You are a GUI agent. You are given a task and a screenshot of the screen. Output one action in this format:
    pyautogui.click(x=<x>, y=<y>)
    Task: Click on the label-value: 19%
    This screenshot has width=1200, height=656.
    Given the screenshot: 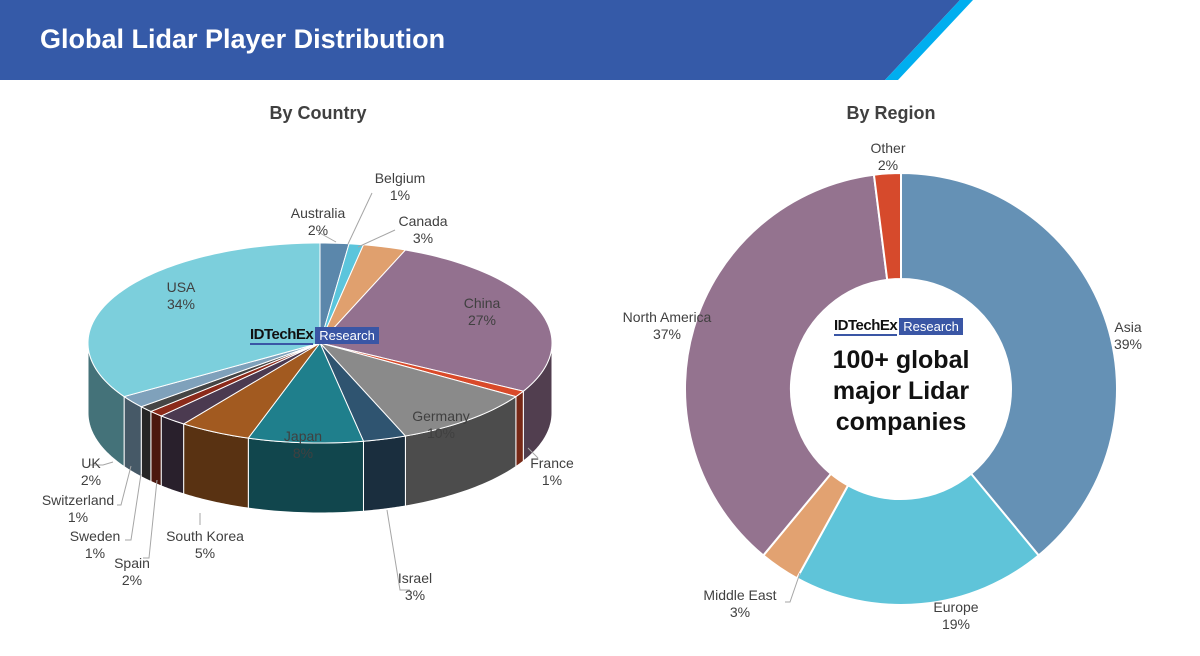 What is the action you would take?
    pyautogui.click(x=956, y=624)
    